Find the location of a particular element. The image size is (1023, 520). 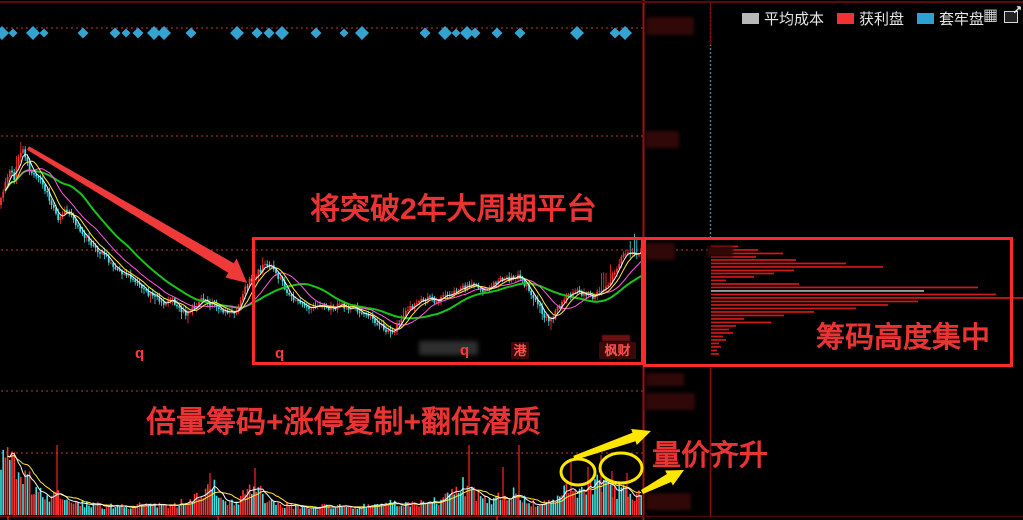

toolbar-icons: ▦ ↗ is located at coordinates (1002, 14).